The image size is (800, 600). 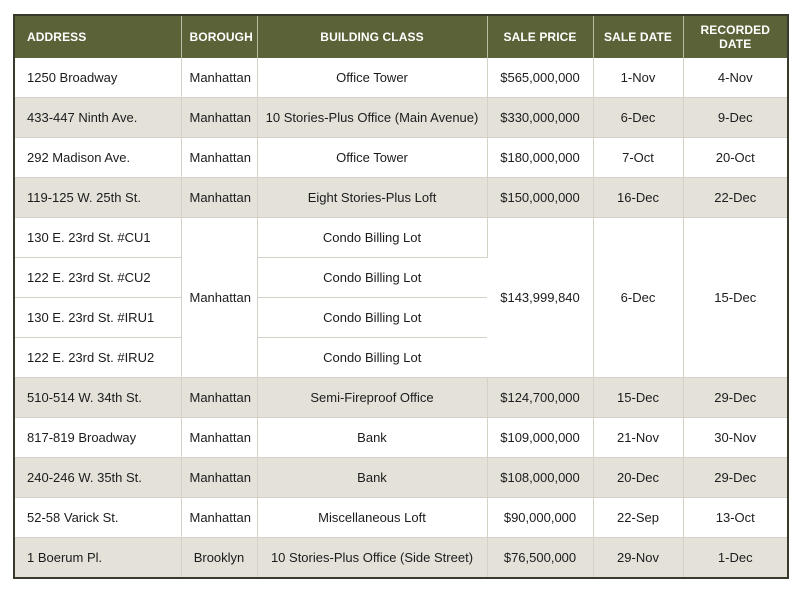 I want to click on cell-recorded-date: 20-Oct, so click(x=735, y=157).